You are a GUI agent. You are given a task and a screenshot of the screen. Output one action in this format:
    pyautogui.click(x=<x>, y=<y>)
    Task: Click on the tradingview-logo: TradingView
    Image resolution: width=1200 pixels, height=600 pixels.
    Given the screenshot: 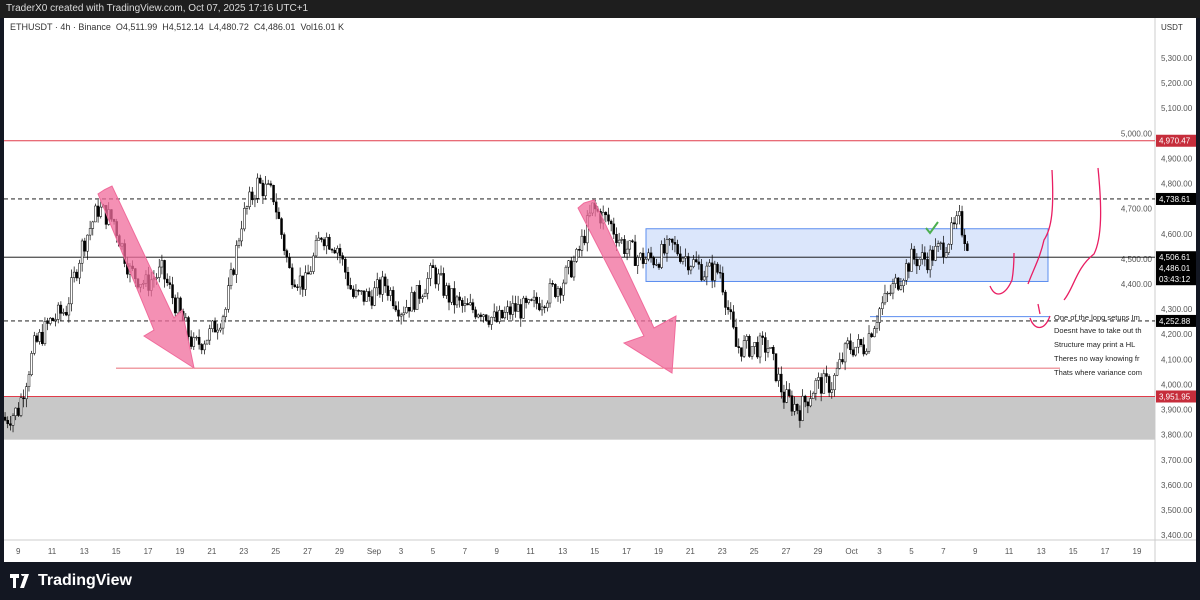 What is the action you would take?
    pyautogui.click(x=71, y=581)
    